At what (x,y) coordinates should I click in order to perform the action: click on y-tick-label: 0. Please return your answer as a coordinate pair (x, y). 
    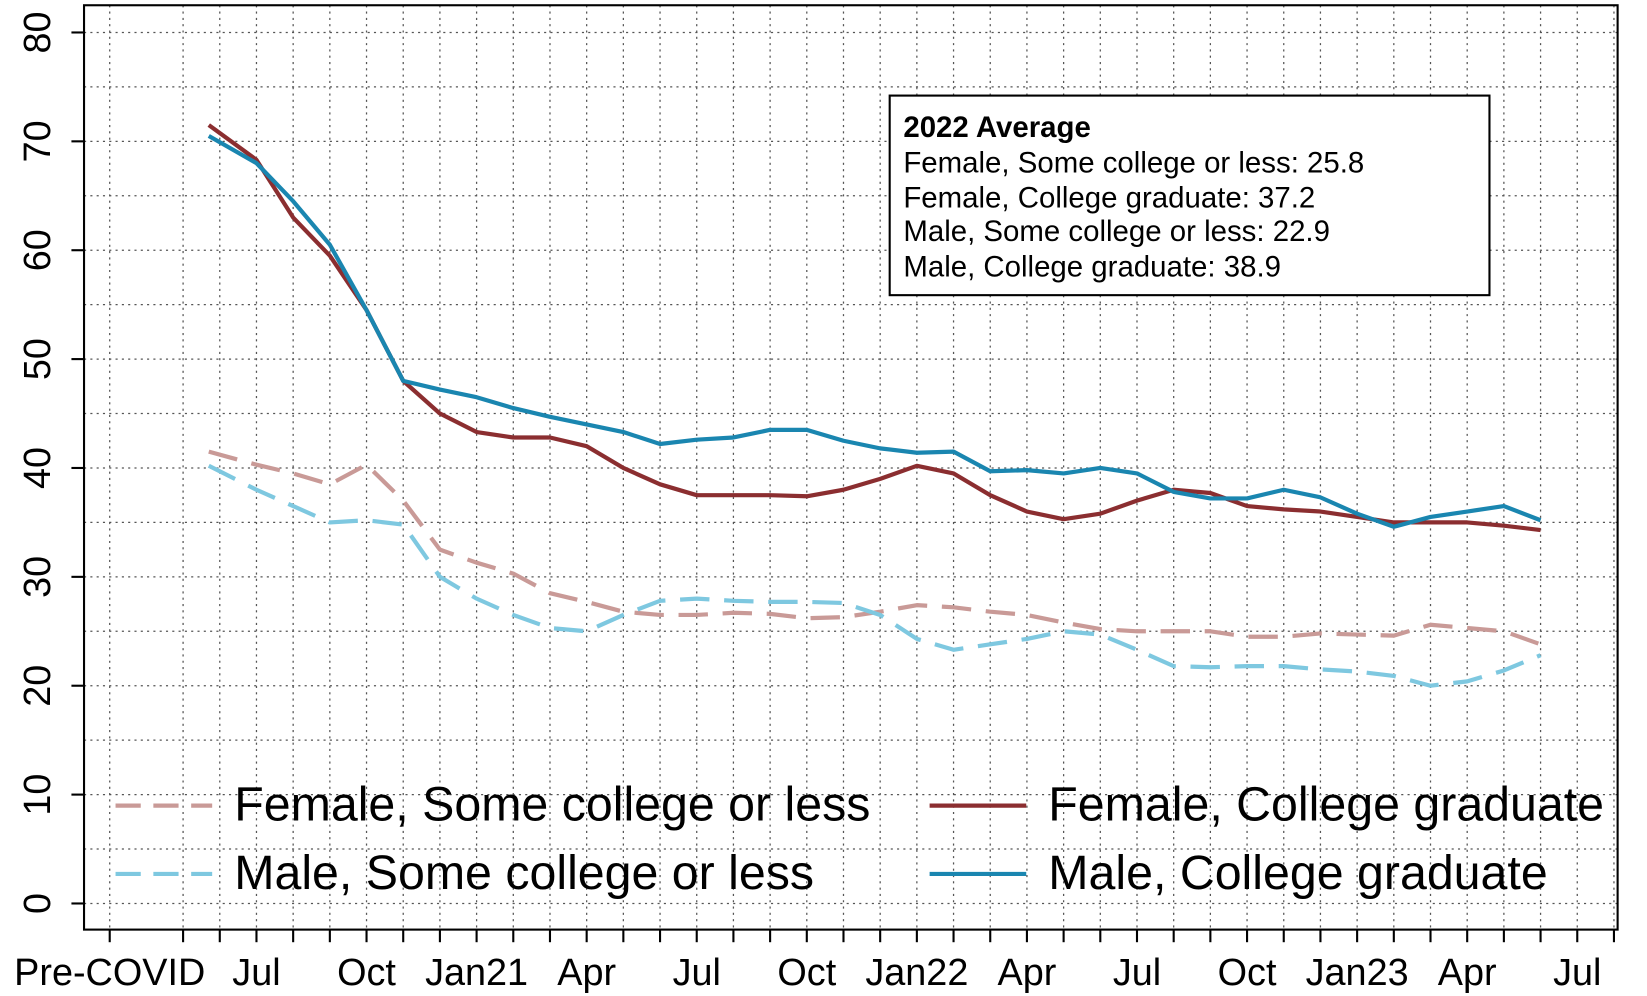
    Looking at the image, I should click on (38, 903).